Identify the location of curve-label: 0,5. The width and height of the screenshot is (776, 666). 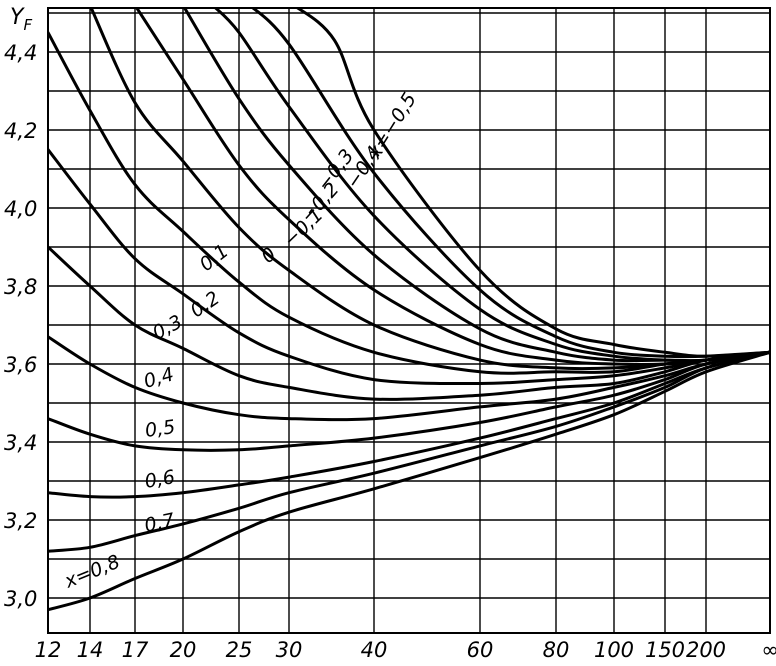
(160, 429).